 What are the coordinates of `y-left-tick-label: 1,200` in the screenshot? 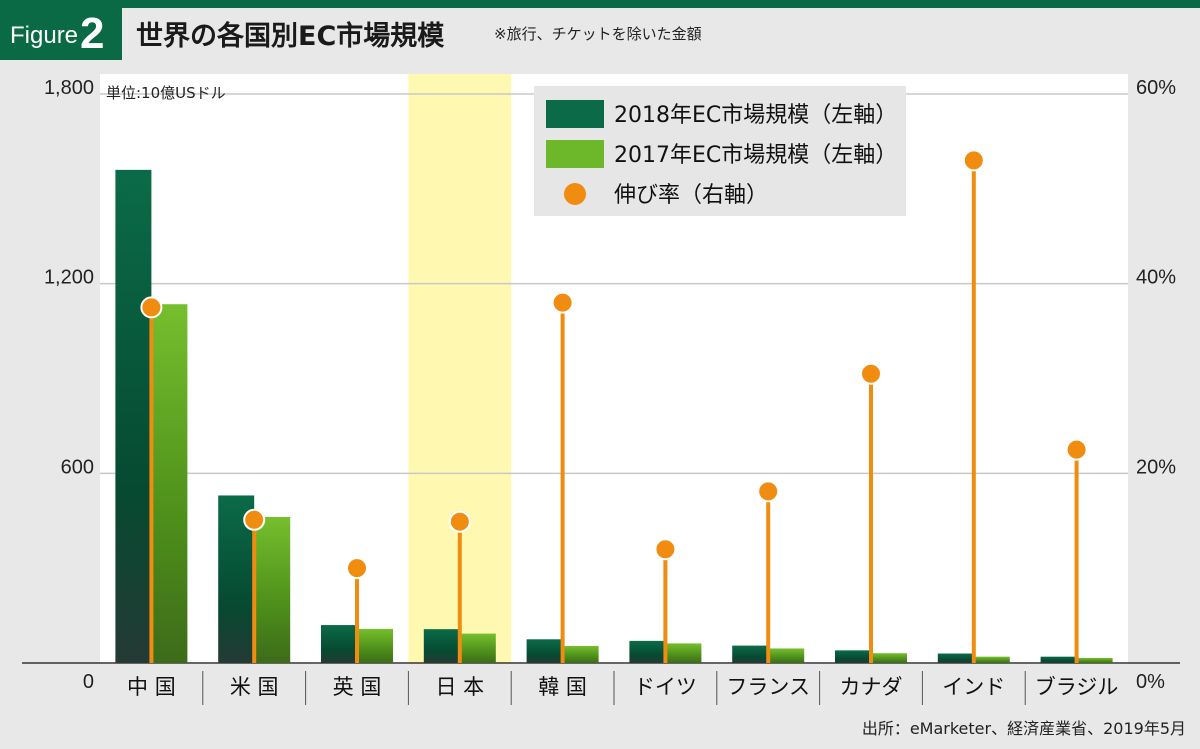 It's located at (69, 278).